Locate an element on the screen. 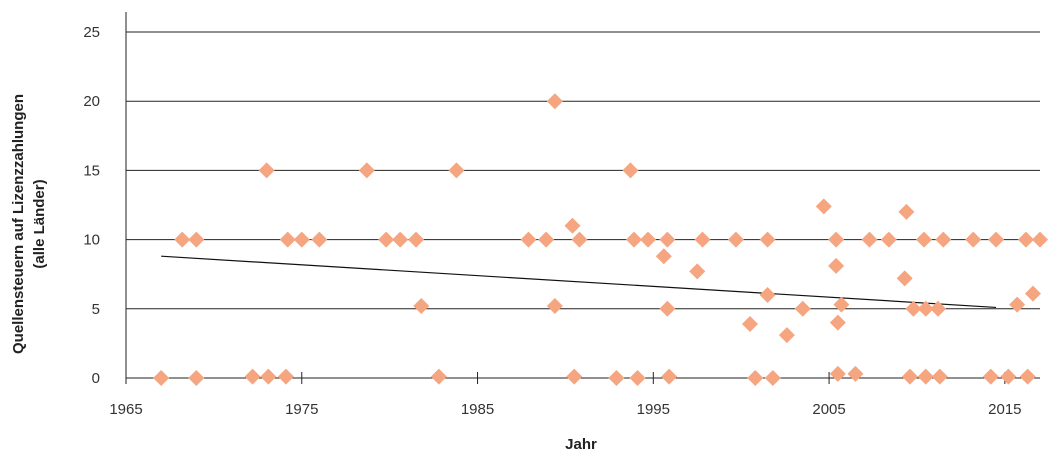 The image size is (1048, 460). x-tick-label: 1975 is located at coordinates (301, 409).